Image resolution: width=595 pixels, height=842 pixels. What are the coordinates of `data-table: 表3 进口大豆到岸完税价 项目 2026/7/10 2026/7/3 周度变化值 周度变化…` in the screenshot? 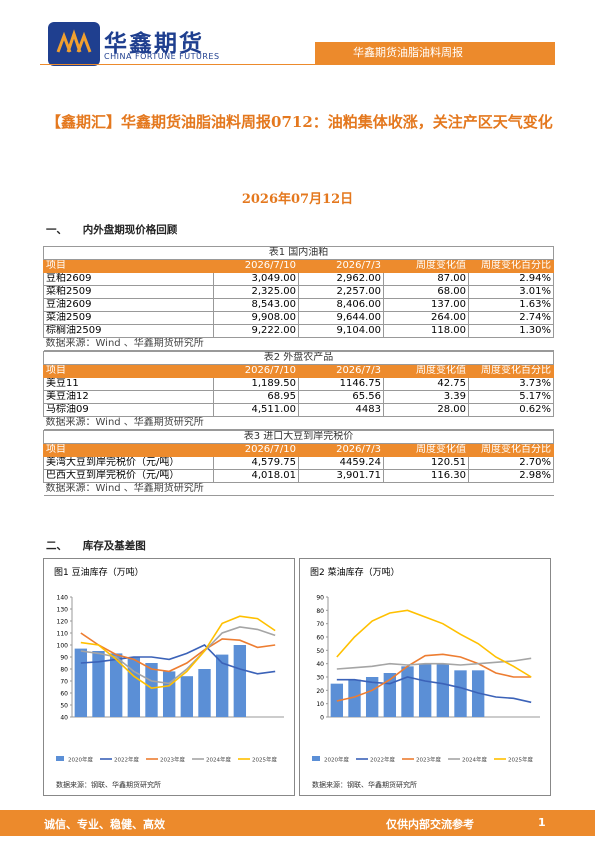 It's located at (298, 463).